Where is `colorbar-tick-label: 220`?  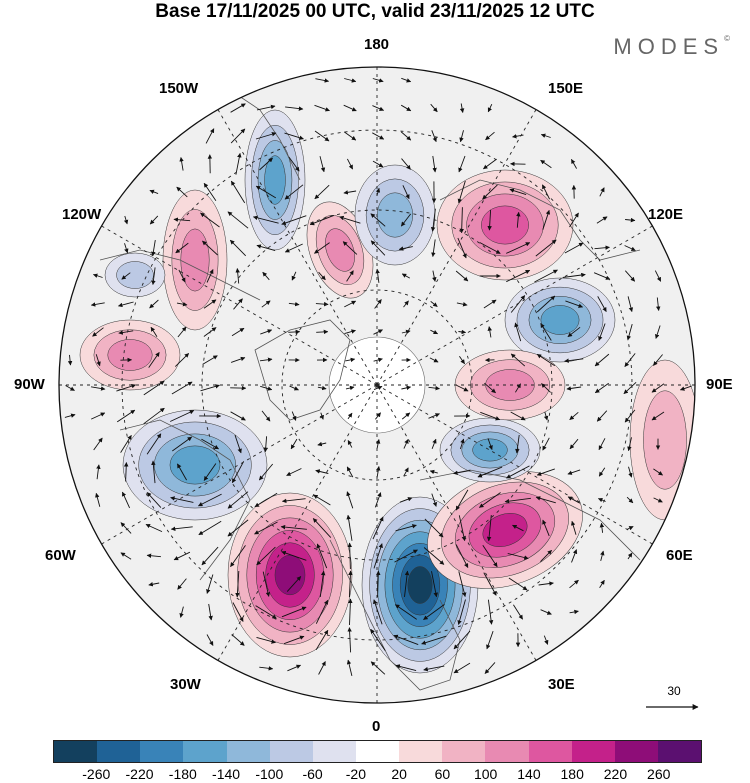 colorbar-tick-label: 220 is located at coordinates (615, 774).